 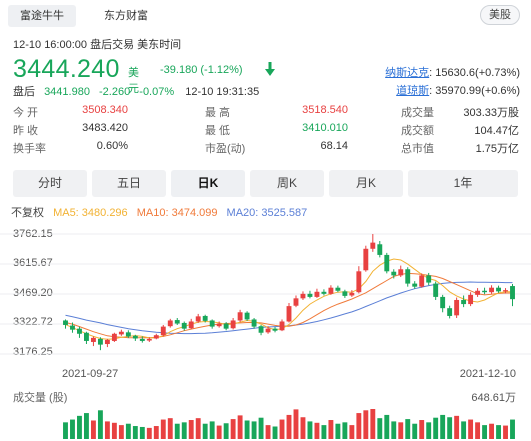 I want to click on tab-weekly-k: 周K, so click(x=287, y=183).